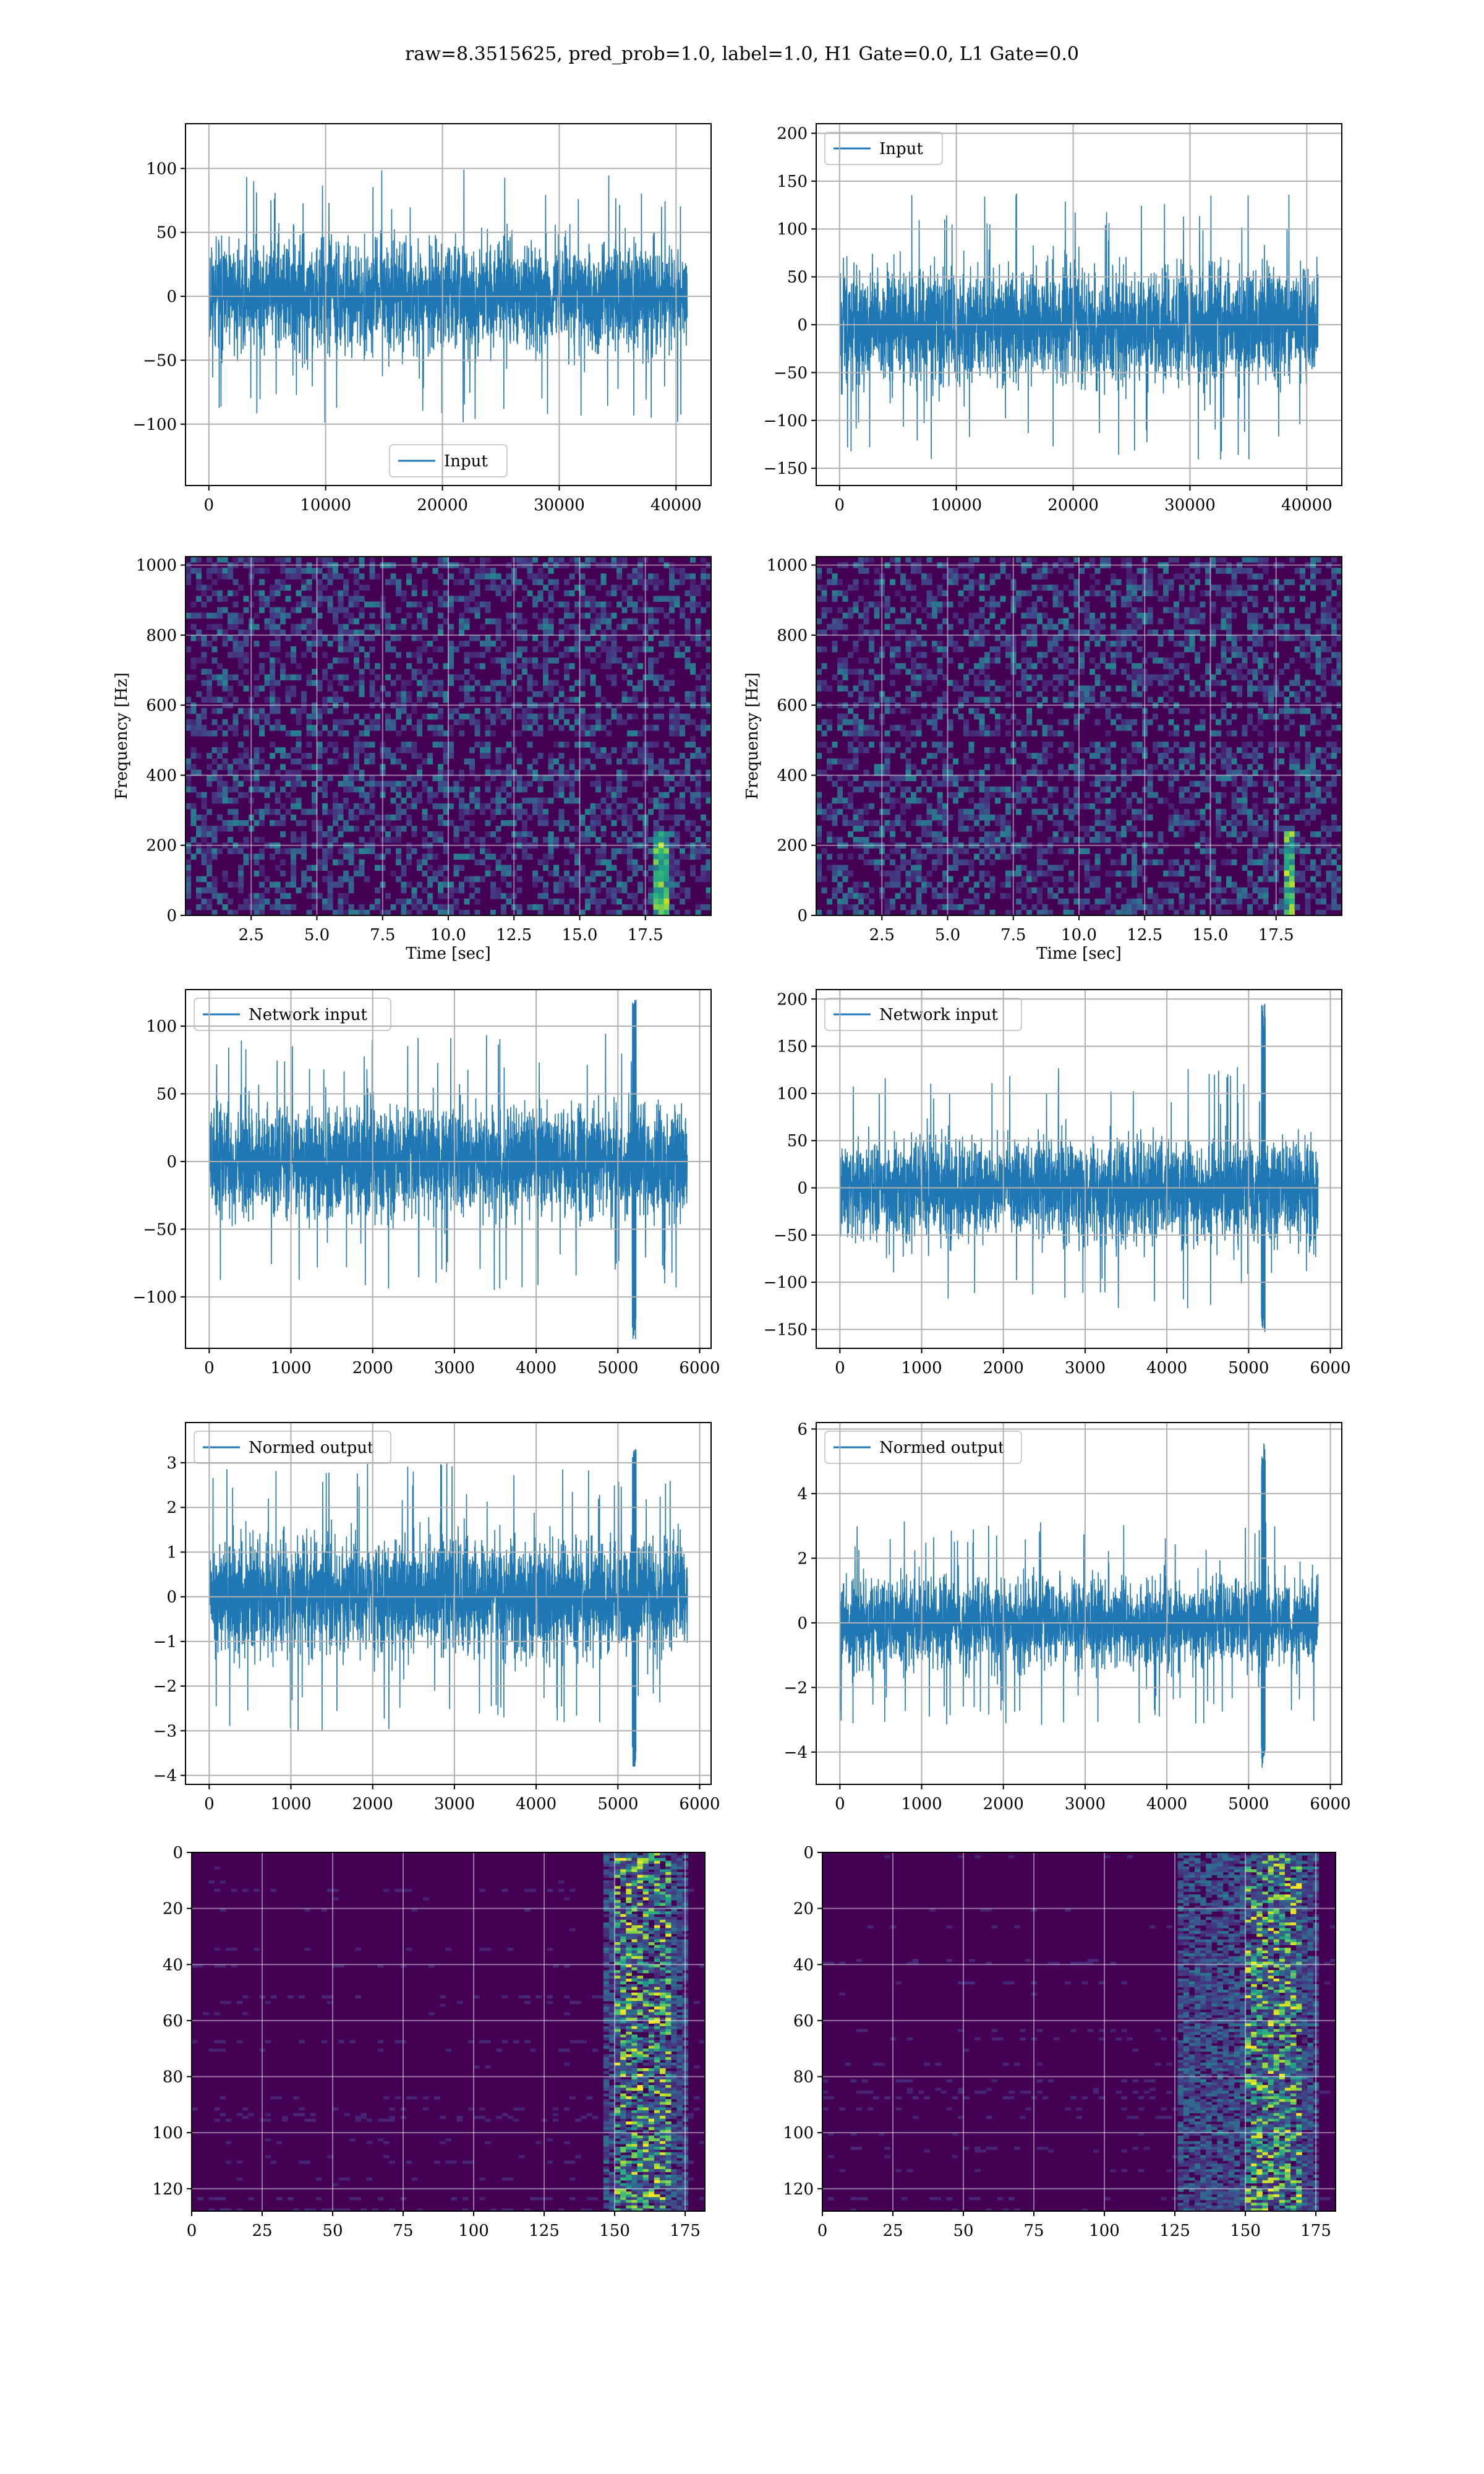  I want to click on y-tick-label: 60, so click(173, 2022).